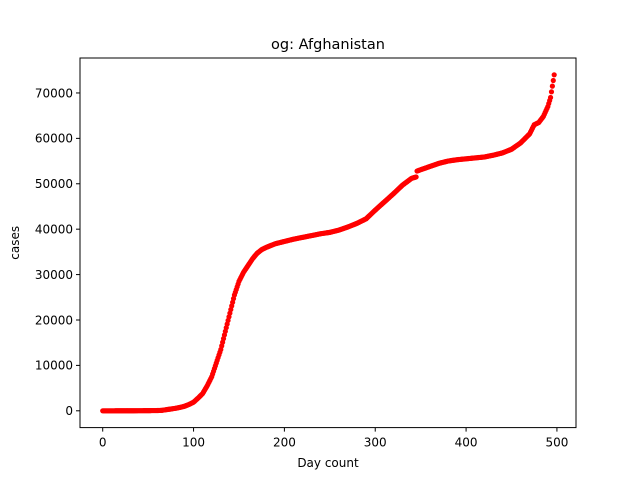 Image resolution: width=640 pixels, height=480 pixels. What do you see at coordinates (333, 438) in the screenshot?
I see `x-axis-ticks: 0 100 200 300 400 500` at bounding box center [333, 438].